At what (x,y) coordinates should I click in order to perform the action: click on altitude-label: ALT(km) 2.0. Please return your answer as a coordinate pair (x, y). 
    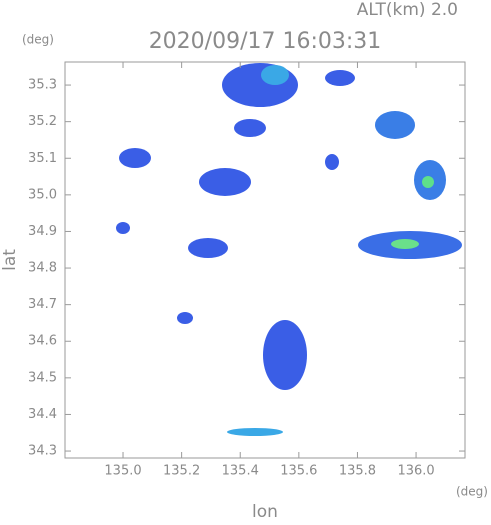
    Looking at the image, I should click on (407, 10).